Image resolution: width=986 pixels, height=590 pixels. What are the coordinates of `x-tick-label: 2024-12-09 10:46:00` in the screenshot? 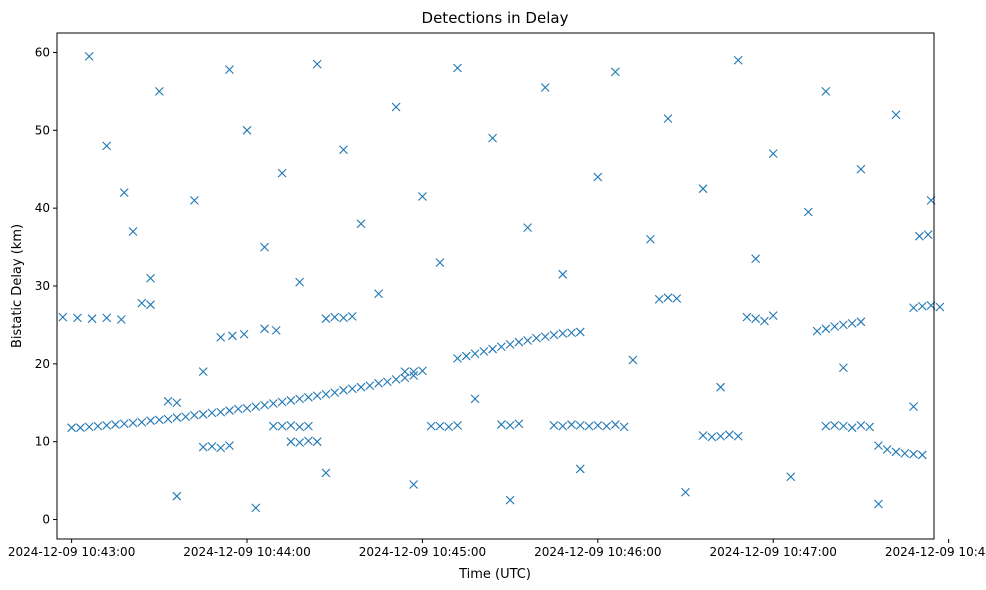 It's located at (597, 552).